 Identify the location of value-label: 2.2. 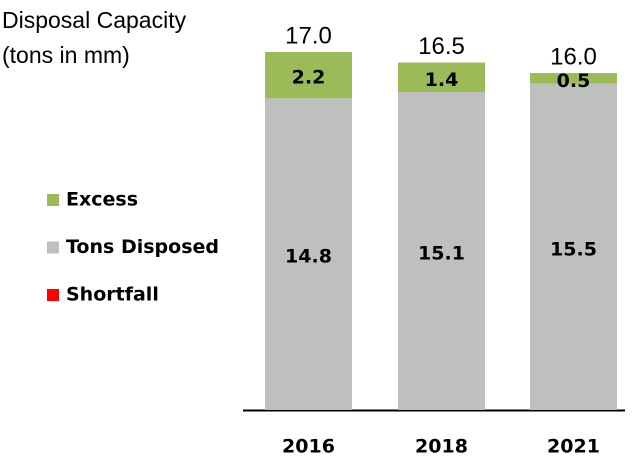
(309, 78).